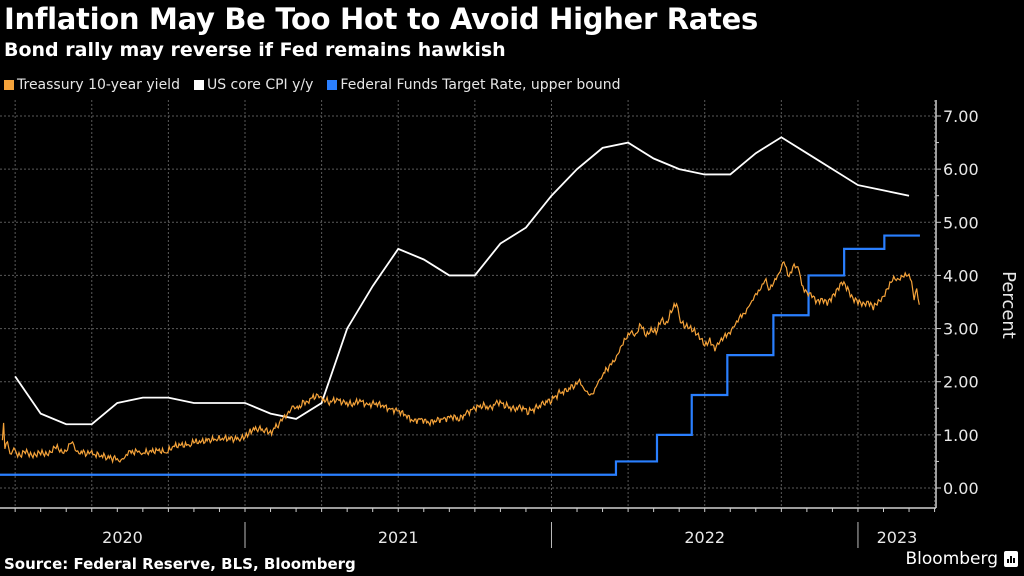 Image resolution: width=1024 pixels, height=576 pixels. Describe the element at coordinates (180, 564) in the screenshot. I see `source-note: Source: Federal Reserve, BLS, Bloomberg` at that location.